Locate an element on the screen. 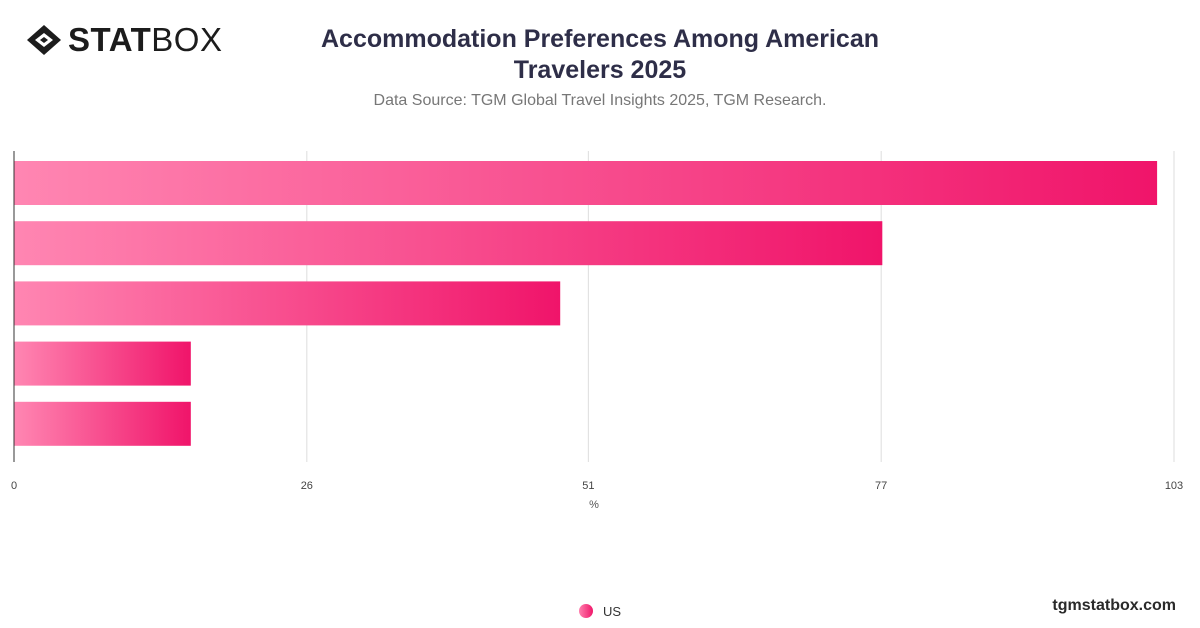 Image resolution: width=1200 pixels, height=628 pixels. legend: US is located at coordinates (600, 611).